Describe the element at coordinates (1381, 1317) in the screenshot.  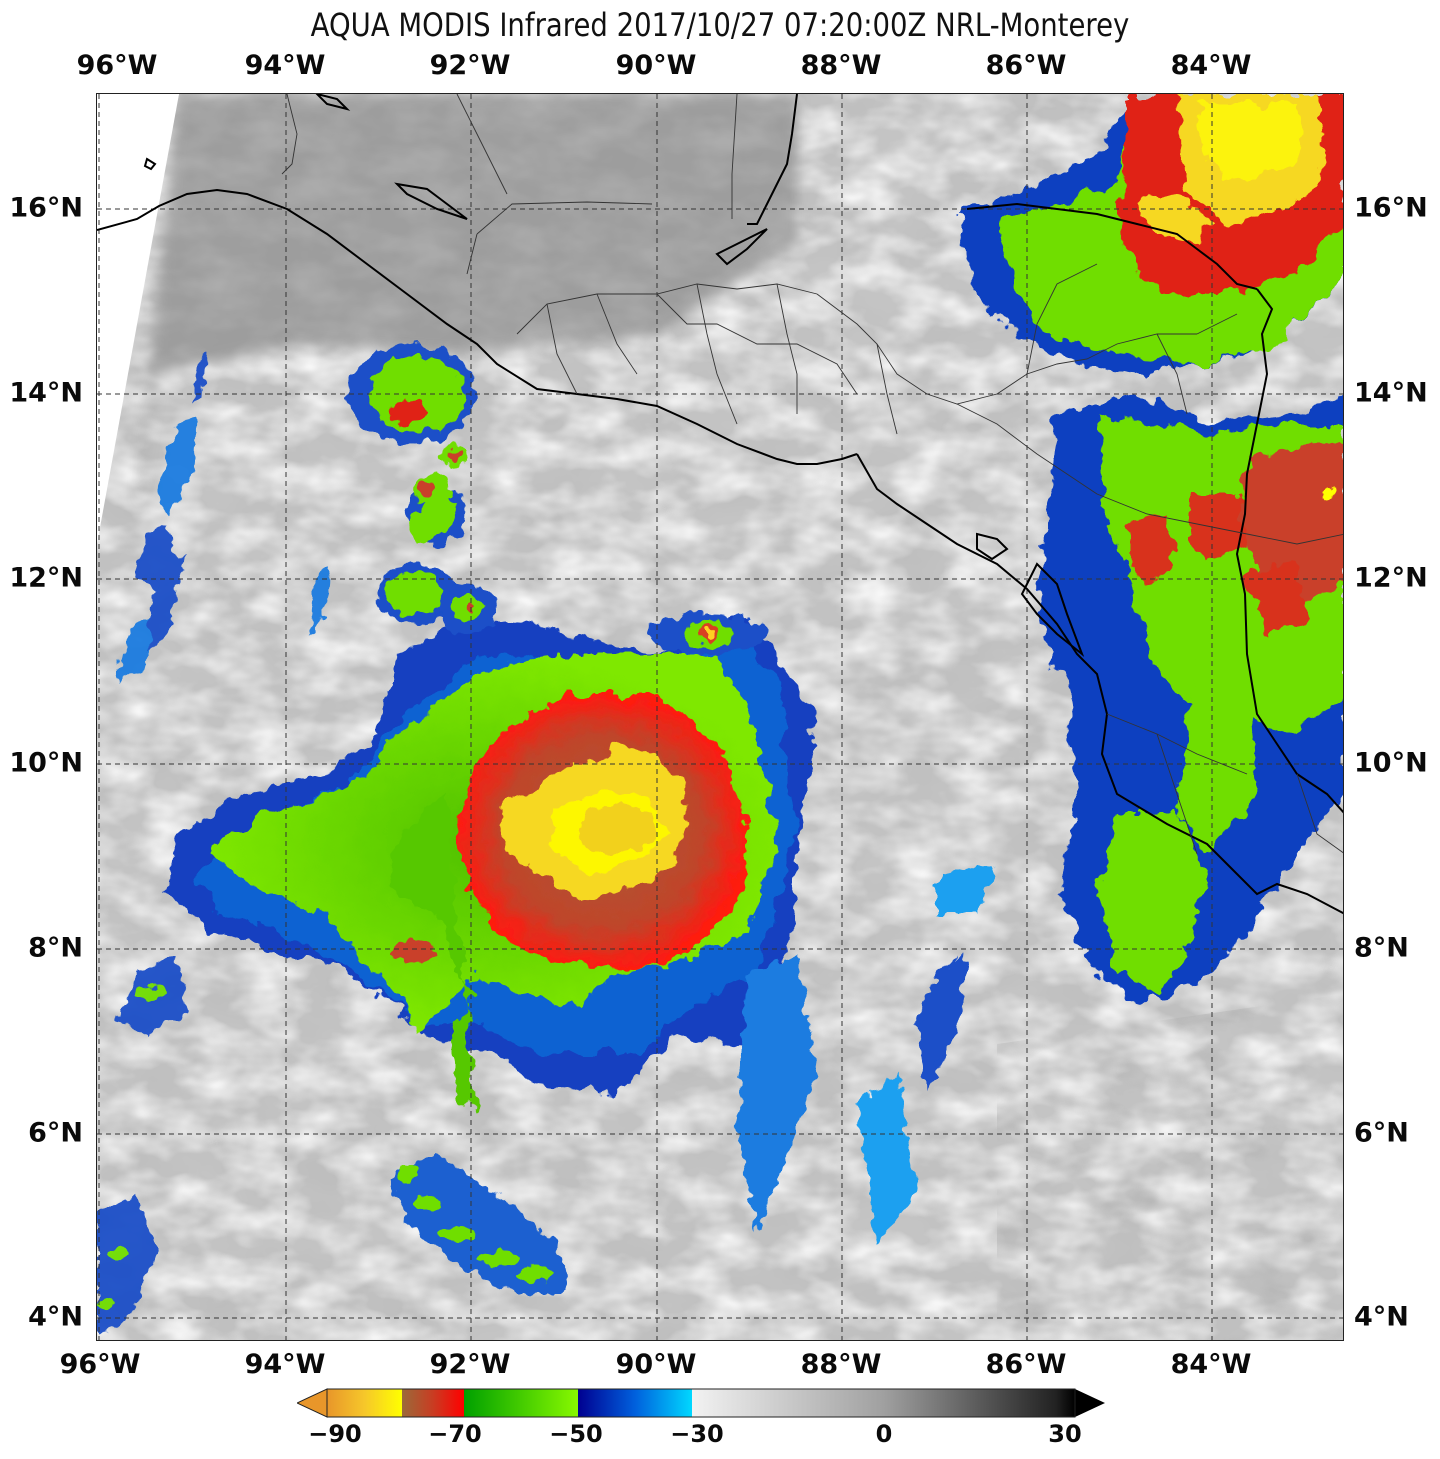
I see `lat-label-right: 4°N` at that location.